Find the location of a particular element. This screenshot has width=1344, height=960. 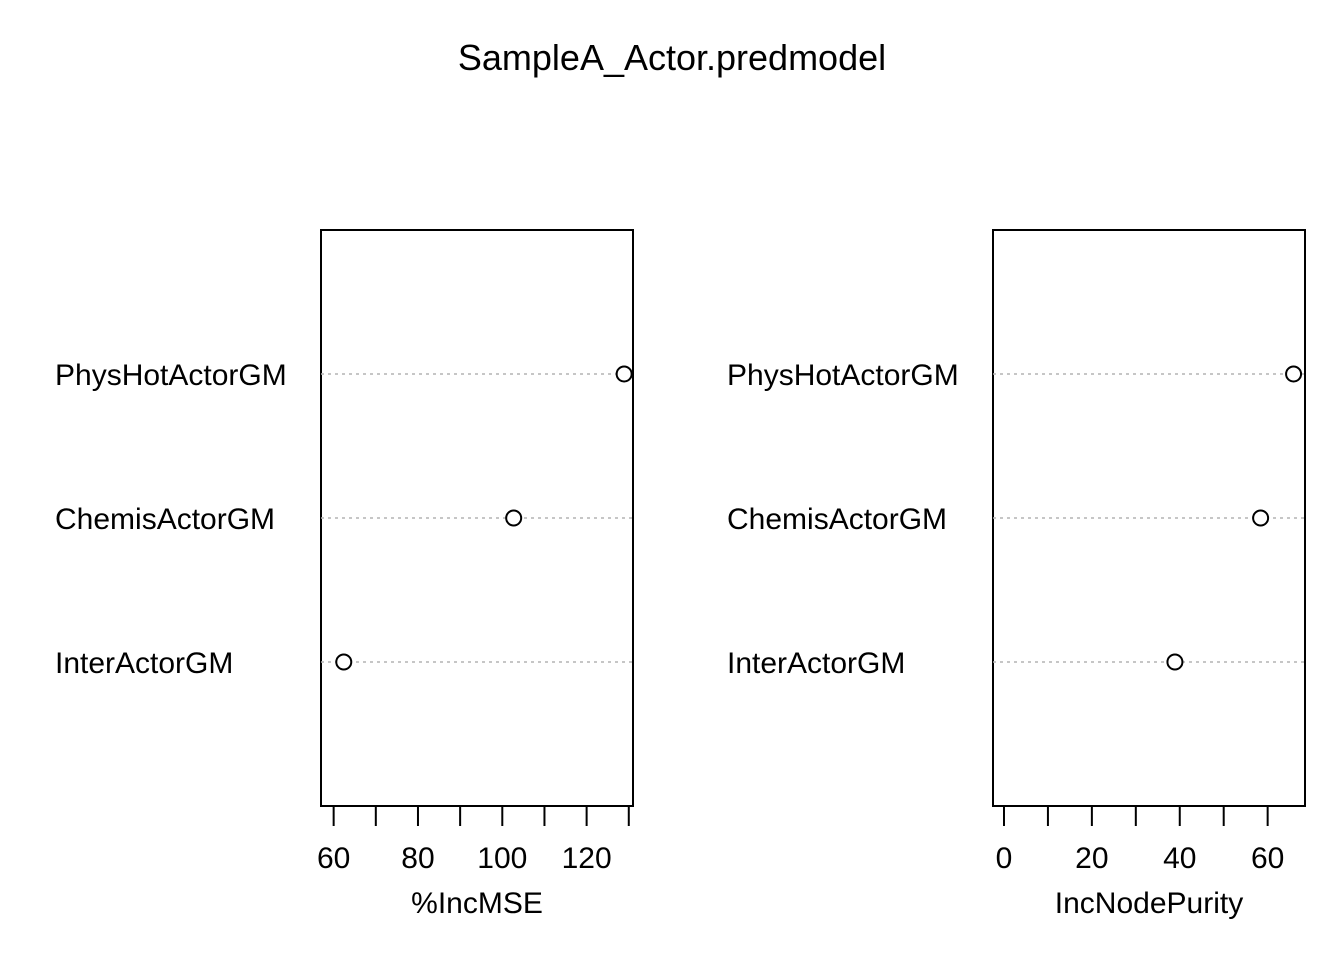

left-label-physhotactorgm: PhysHotActorGM is located at coordinates (171, 375).